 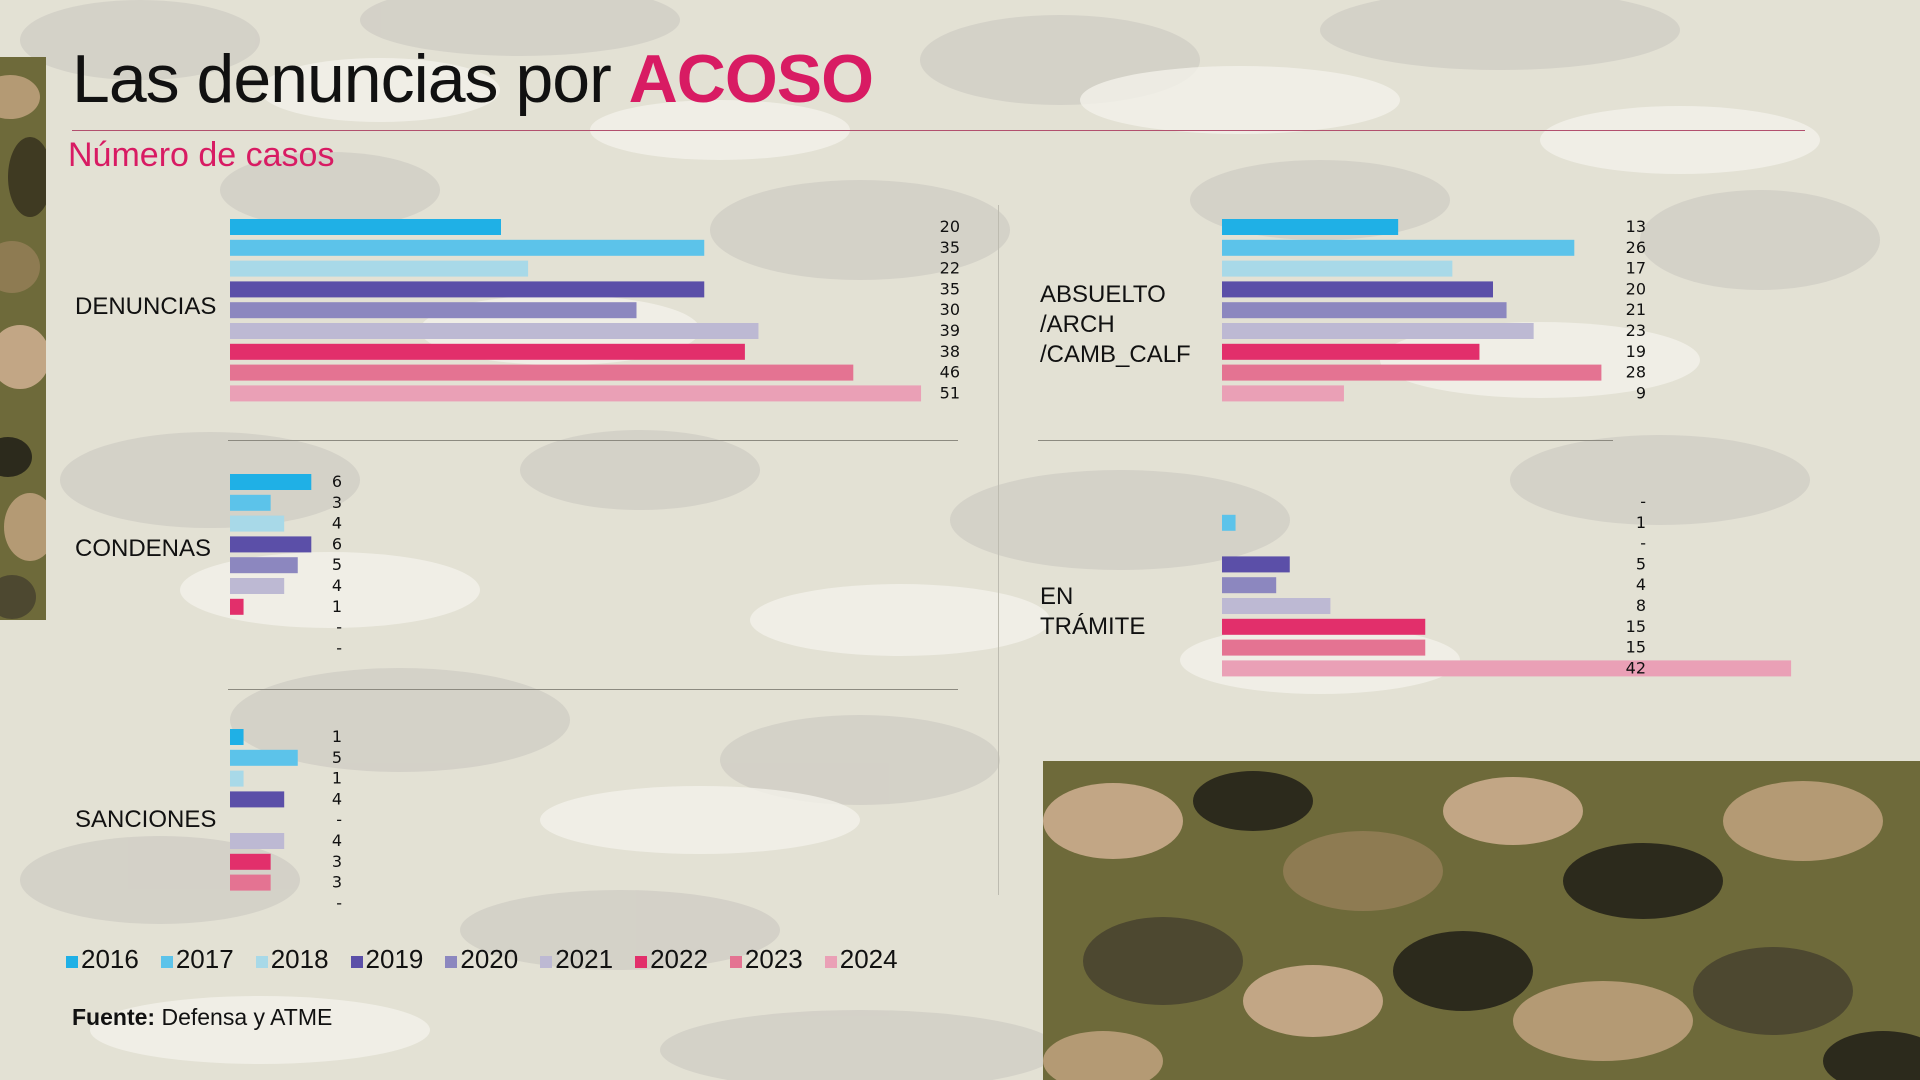 What do you see at coordinates (830, 962) in the screenshot?
I see `legend-swatch-2024` at bounding box center [830, 962].